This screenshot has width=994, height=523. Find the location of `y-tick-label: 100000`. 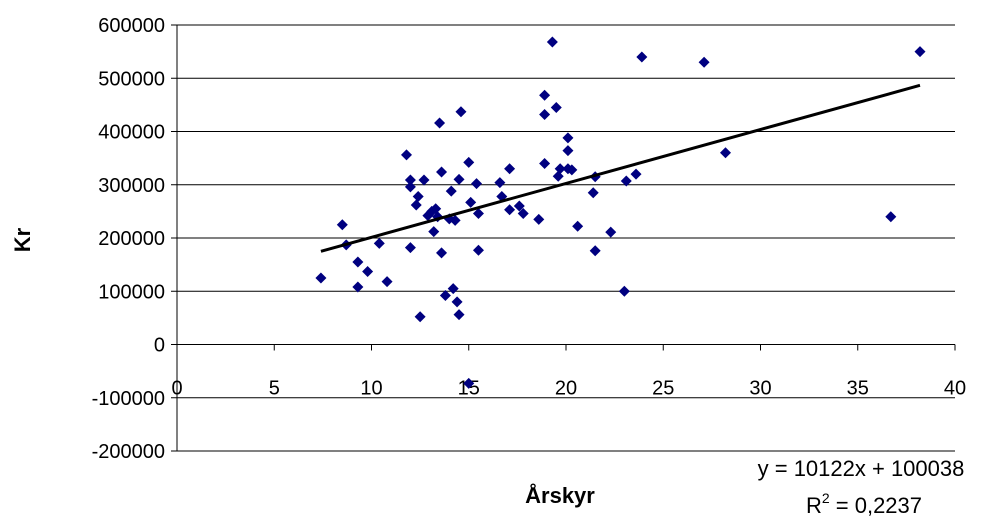

y-tick-label: 100000 is located at coordinates (131, 292).